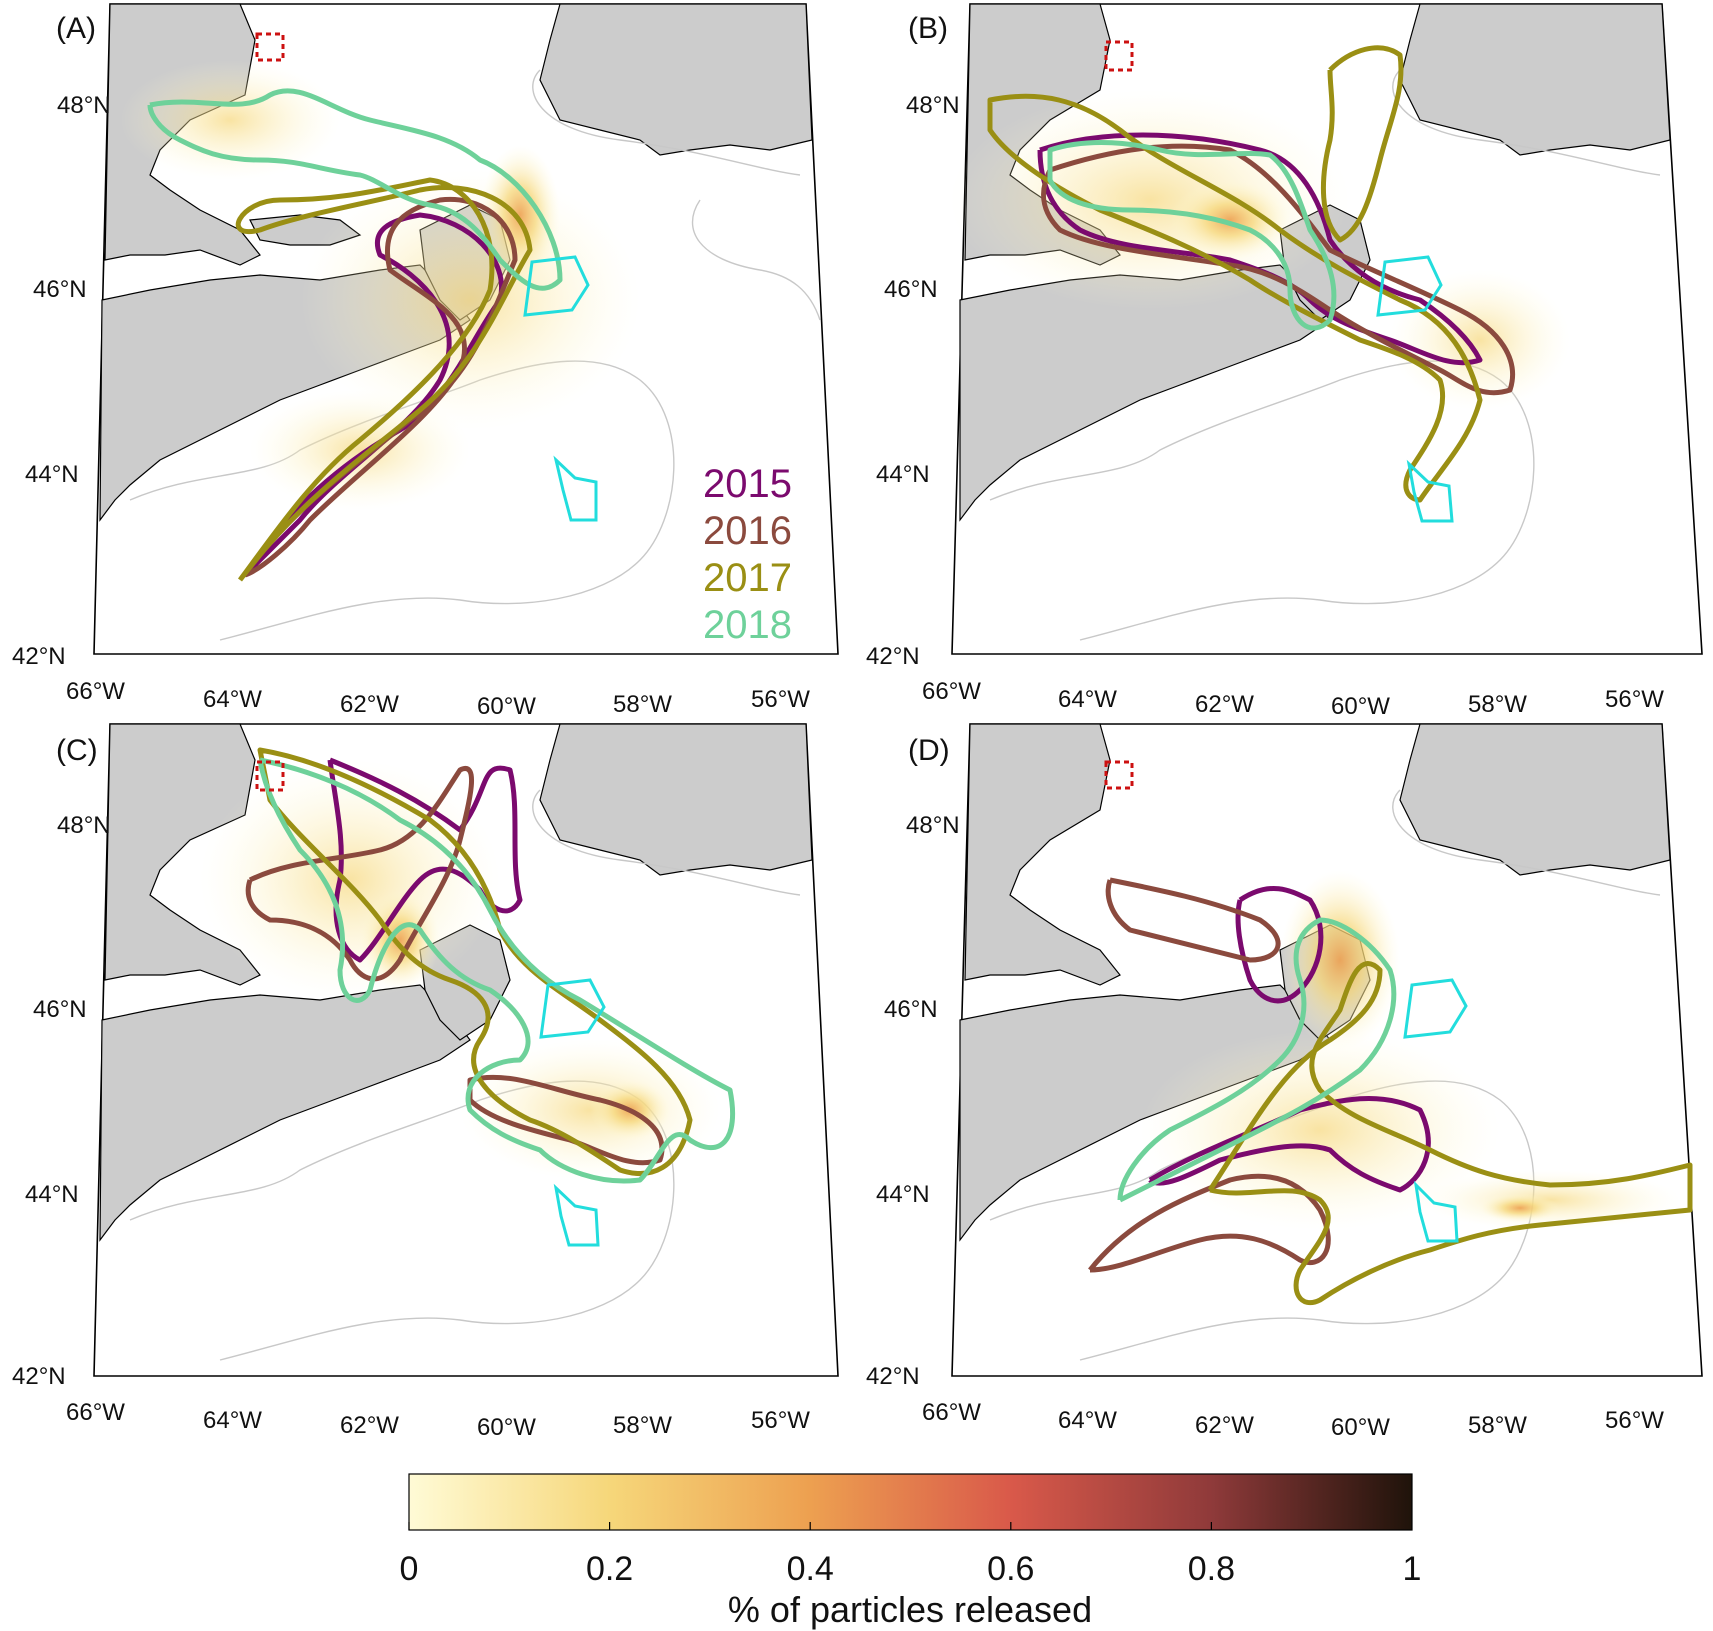  Describe the element at coordinates (409, 1569) in the screenshot. I see `colorbar-tick-label: 0` at that location.